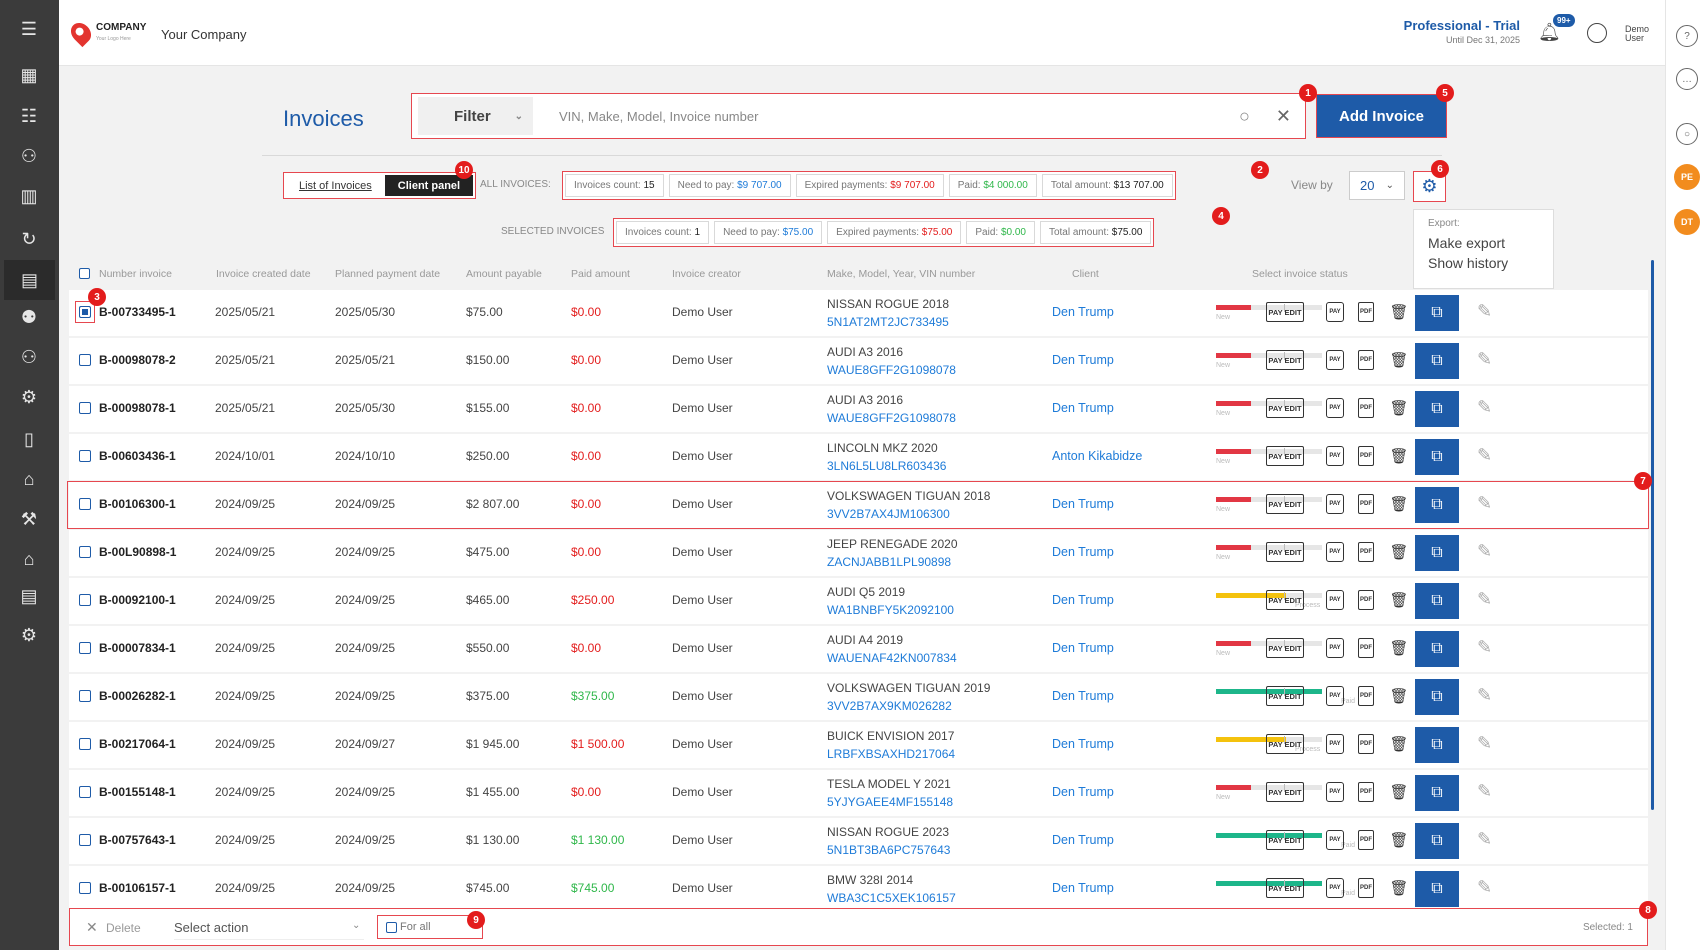 This screenshot has width=1708, height=950. I want to click on vin-link: 5N1AT2MT2JC733495, so click(888, 322).